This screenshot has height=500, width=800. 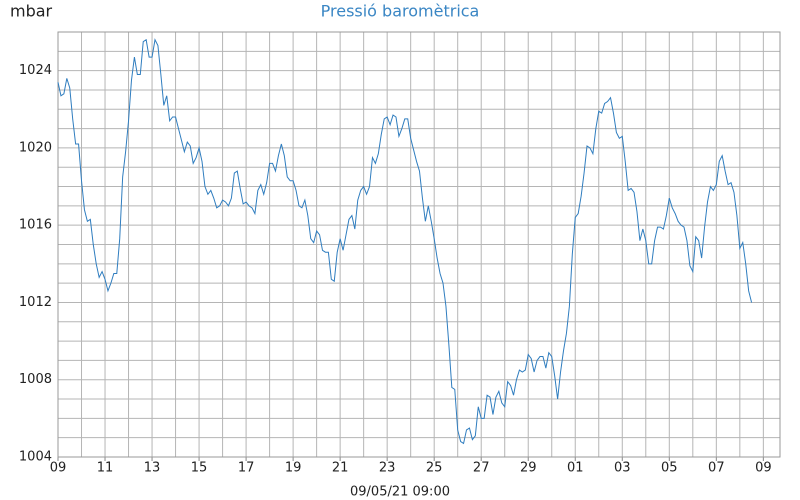 I want to click on x-tick-label: 03, so click(x=622, y=468).